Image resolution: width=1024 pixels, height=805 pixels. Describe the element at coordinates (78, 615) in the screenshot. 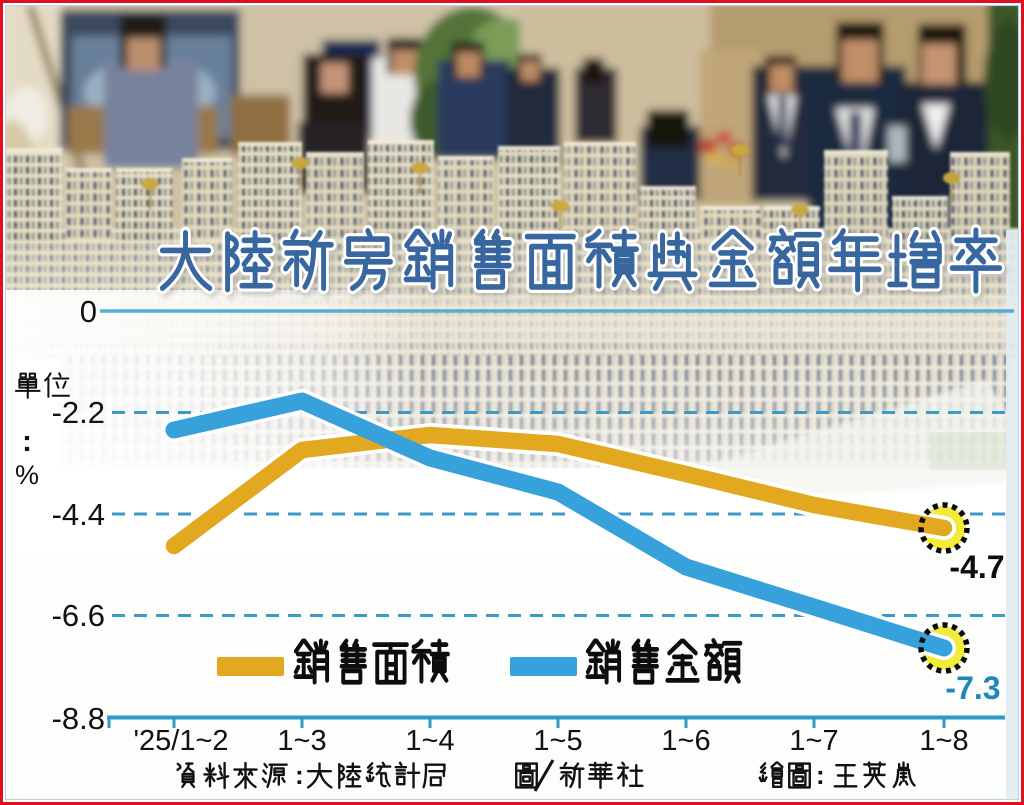

I see `svg-text: -6.6` at that location.